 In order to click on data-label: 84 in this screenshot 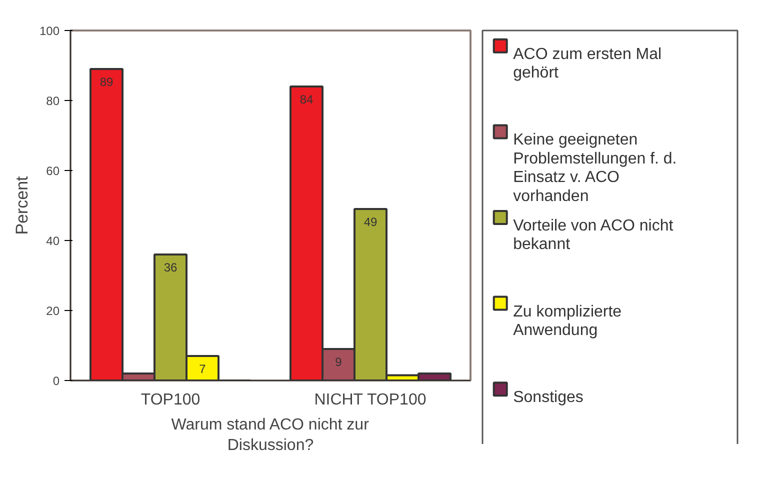, I will do `click(307, 99)`.